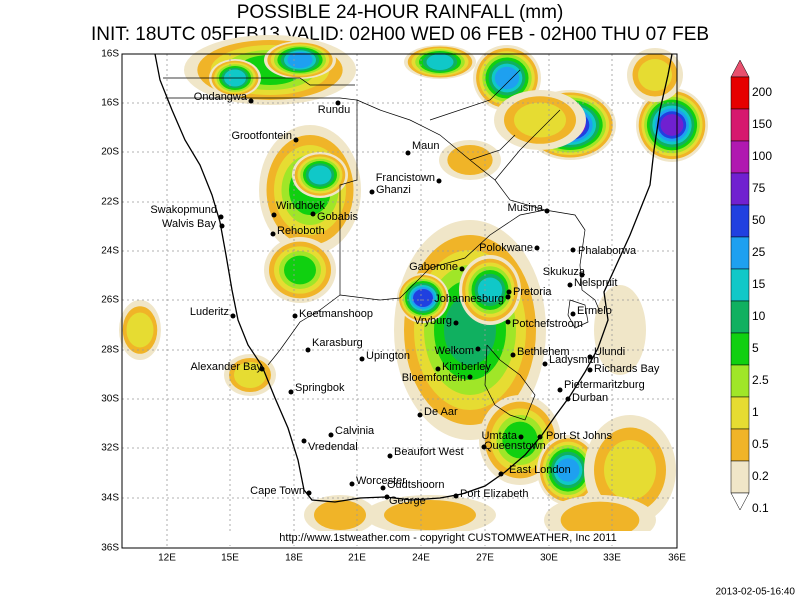 The height and width of the screenshot is (605, 800). Describe the element at coordinates (426, 146) in the screenshot. I see `place-label: Maun` at that location.